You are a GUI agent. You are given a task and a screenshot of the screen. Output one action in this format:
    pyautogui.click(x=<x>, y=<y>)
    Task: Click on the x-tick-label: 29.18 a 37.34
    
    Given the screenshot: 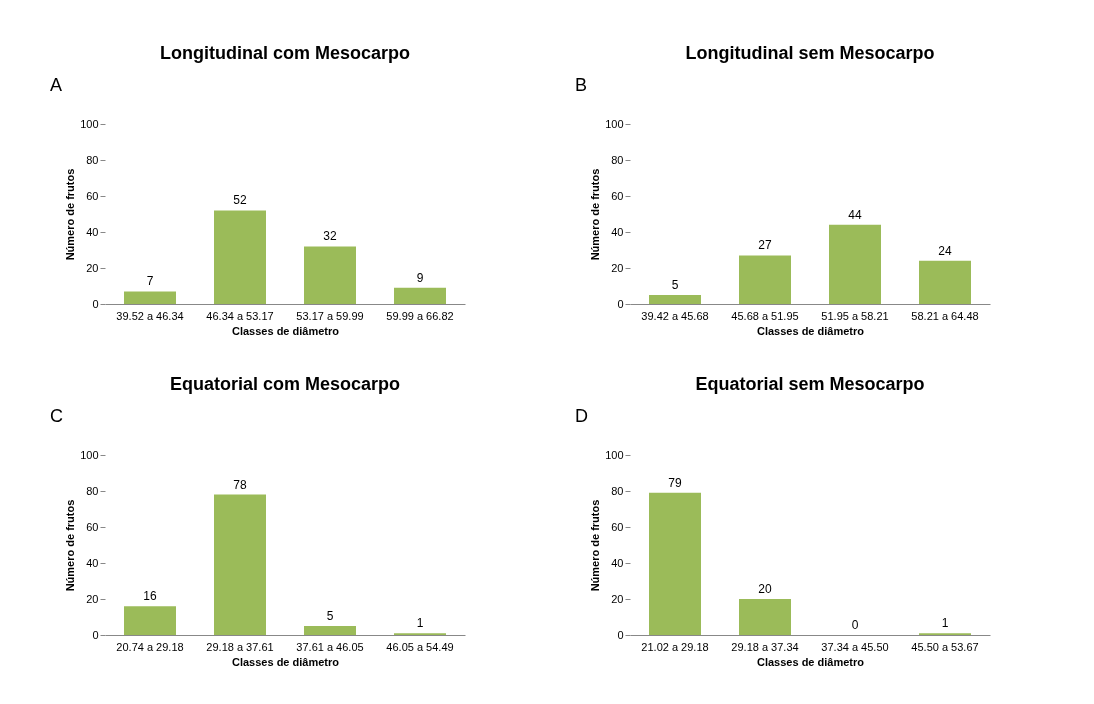 What is the action you would take?
    pyautogui.click(x=765, y=646)
    